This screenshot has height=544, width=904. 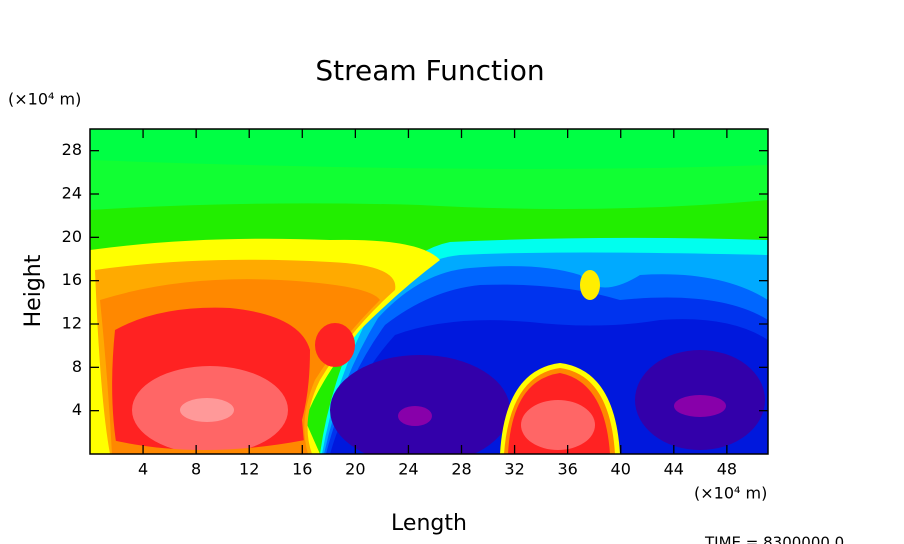 I want to click on x-tick-label: 44, so click(x=674, y=469).